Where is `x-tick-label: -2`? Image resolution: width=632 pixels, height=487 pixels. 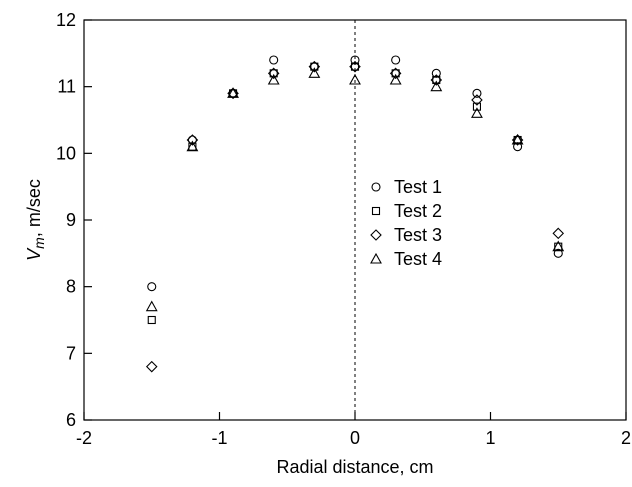 x-tick-label: -2 is located at coordinates (84, 438).